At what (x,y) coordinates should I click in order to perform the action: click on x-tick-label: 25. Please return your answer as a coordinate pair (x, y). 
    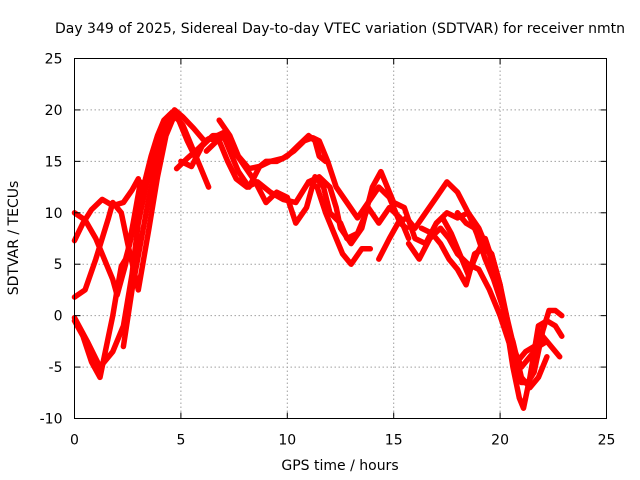
    Looking at the image, I should click on (607, 441).